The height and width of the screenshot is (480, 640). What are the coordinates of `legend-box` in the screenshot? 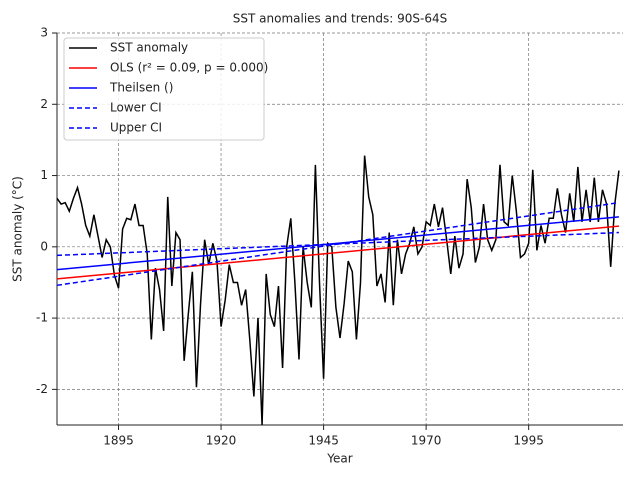 It's located at (164, 89).